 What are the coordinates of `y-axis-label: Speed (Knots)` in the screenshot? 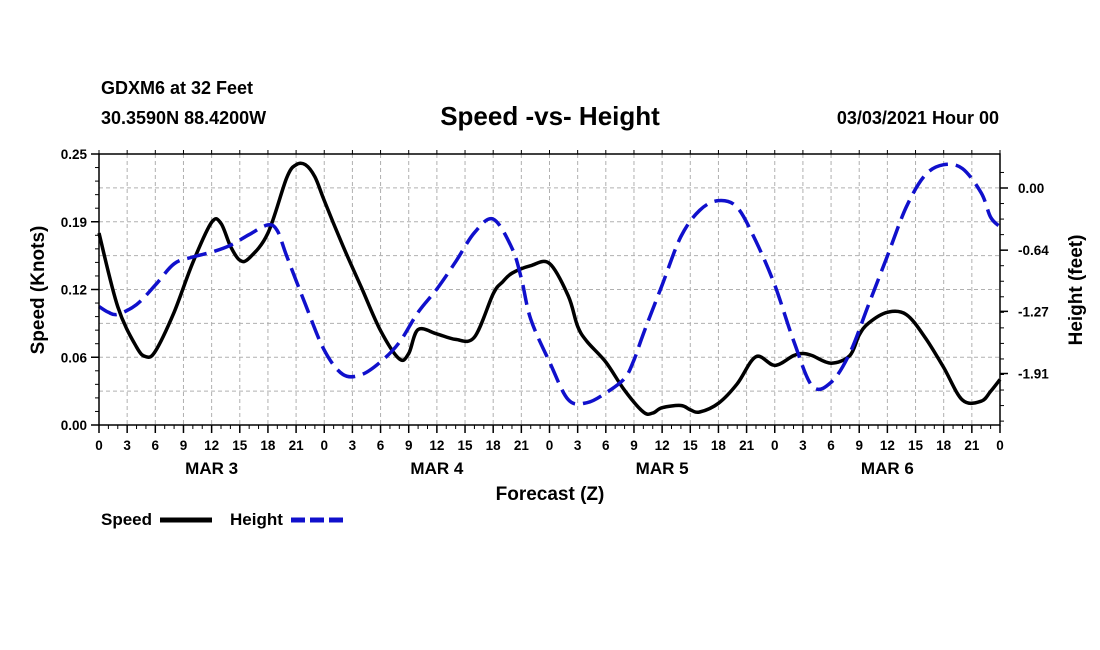 It's located at (38, 290).